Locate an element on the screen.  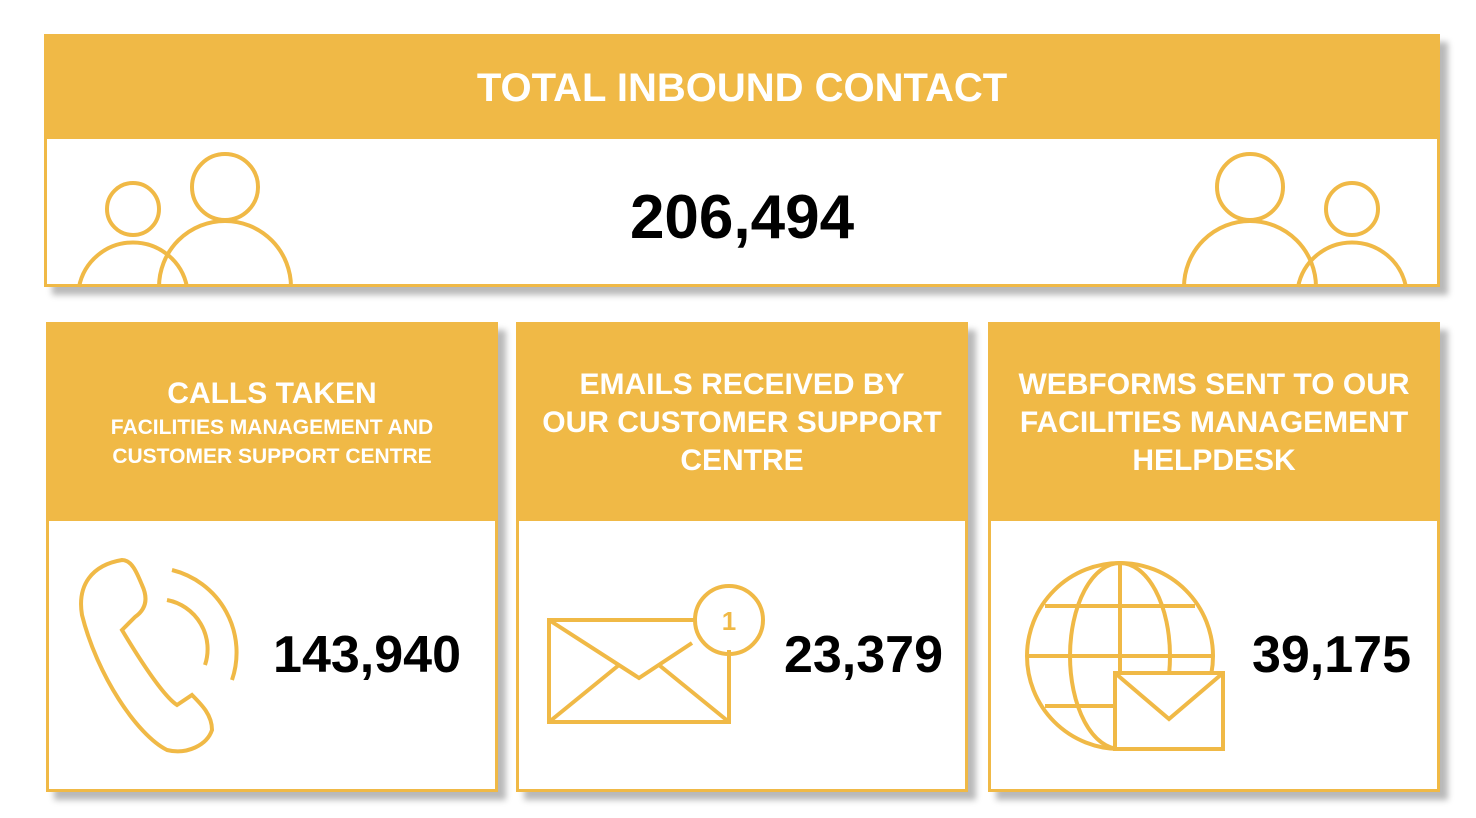
phone-icon is located at coordinates (159, 655).